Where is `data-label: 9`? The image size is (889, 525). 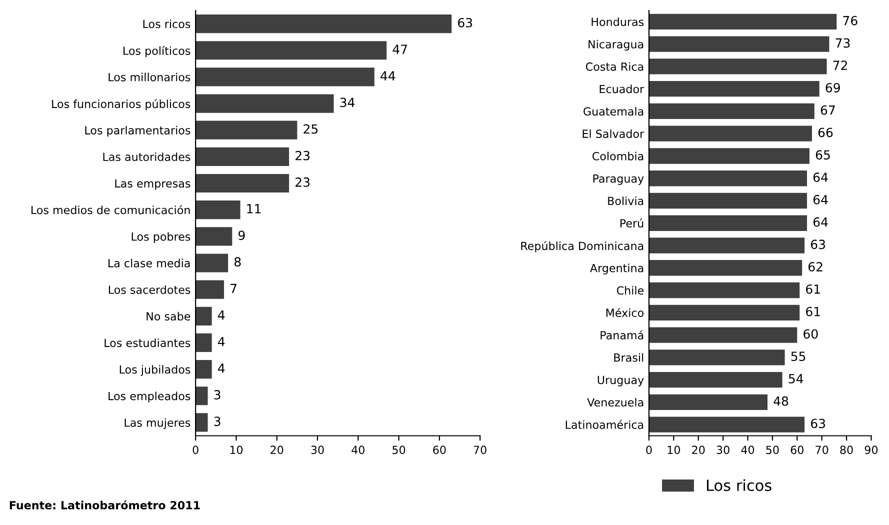
data-label: 9 is located at coordinates (241, 235).